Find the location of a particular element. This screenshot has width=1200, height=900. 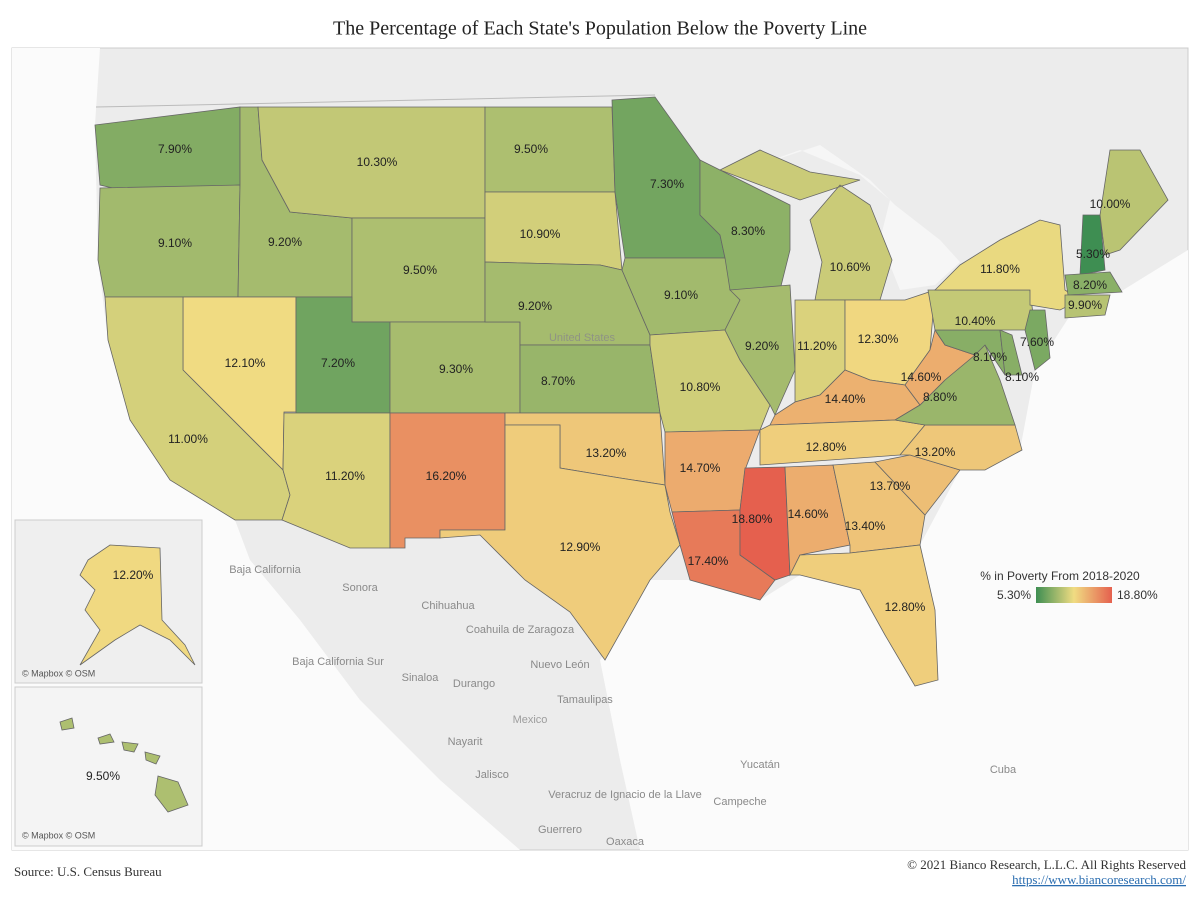

state-value-label: 13.70% is located at coordinates (890, 486).